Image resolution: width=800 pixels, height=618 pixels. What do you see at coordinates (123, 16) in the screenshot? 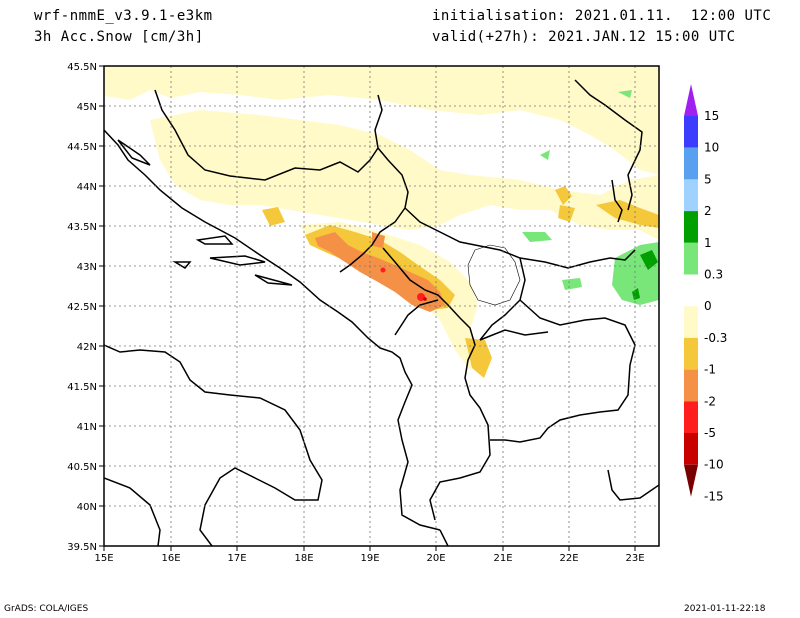
I see `model-title: wrf-nmmE_v3.9.1-e3km` at bounding box center [123, 16].